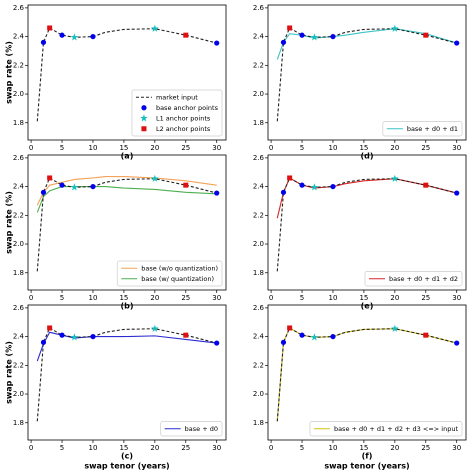  I want to click on panel-label: (a), so click(127, 156).